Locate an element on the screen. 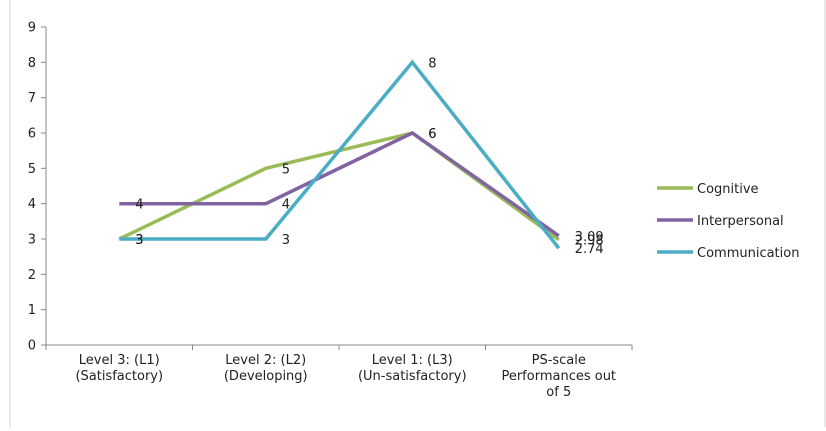  y-tick-label: 8 is located at coordinates (32, 63).